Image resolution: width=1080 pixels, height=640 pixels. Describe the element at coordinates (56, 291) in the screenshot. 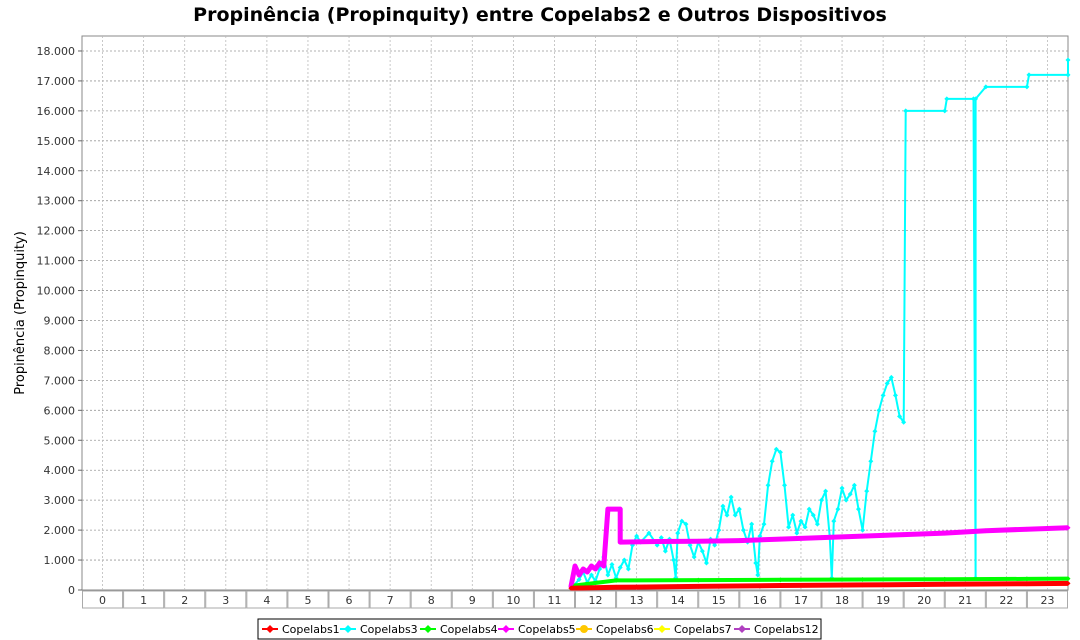

I see `y-tick-label: 10.000` at that location.